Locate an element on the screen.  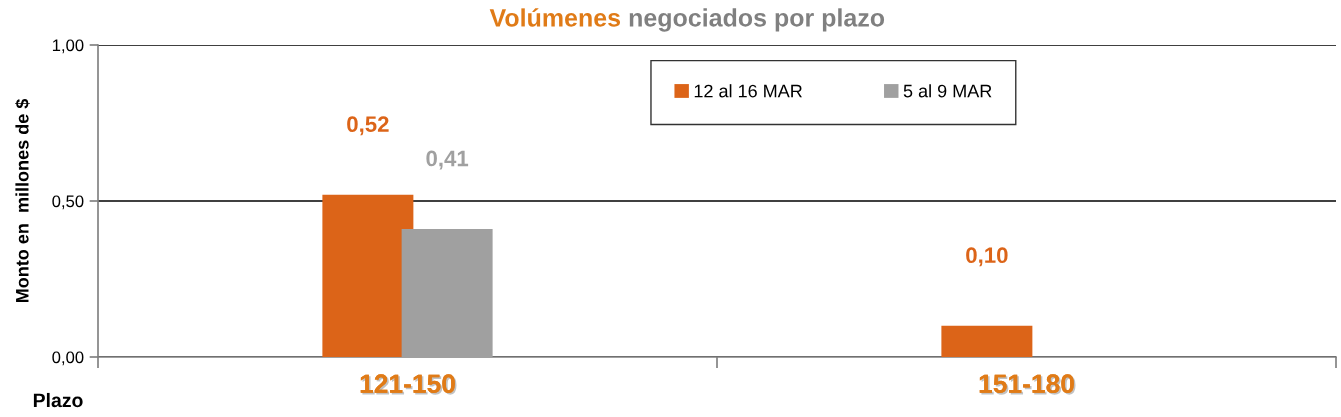
y-tick-label: 1,00 is located at coordinates (68, 46).